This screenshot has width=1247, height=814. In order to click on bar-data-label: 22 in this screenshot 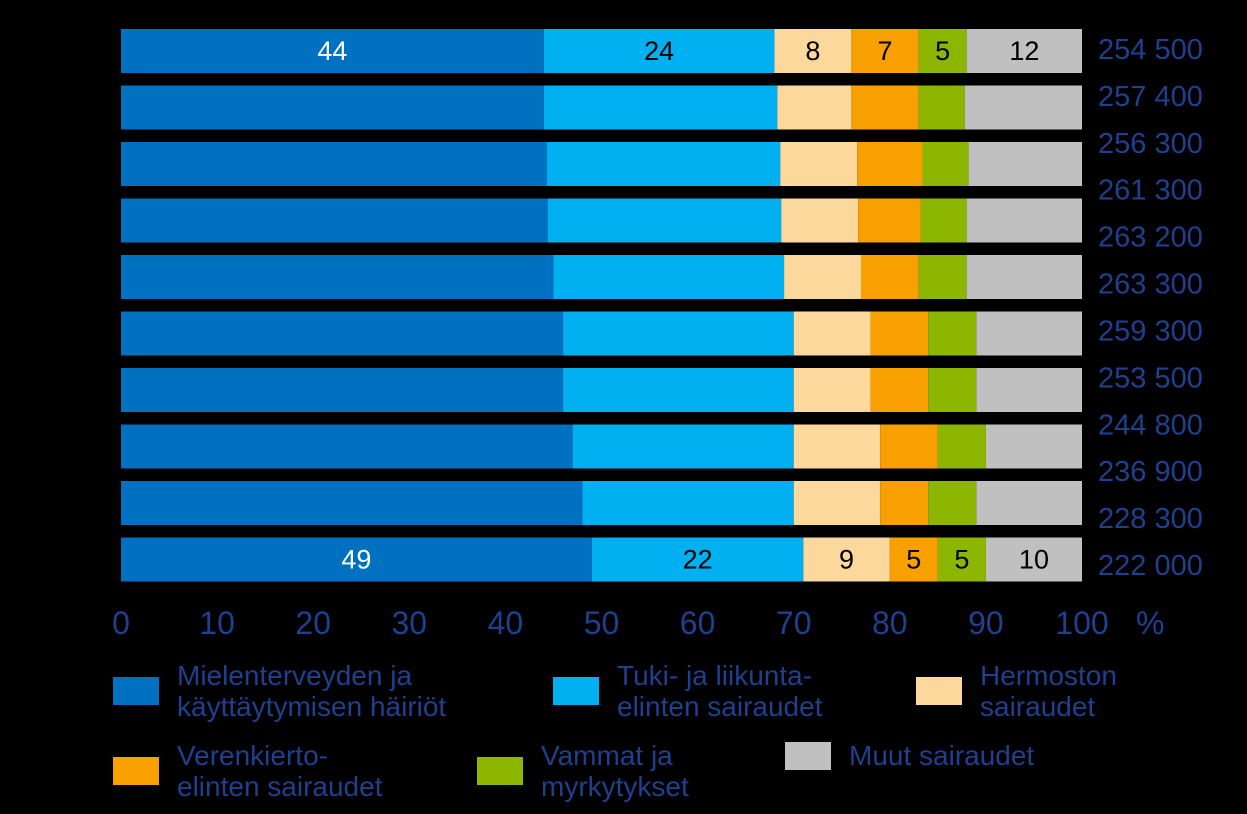, I will do `click(698, 560)`.